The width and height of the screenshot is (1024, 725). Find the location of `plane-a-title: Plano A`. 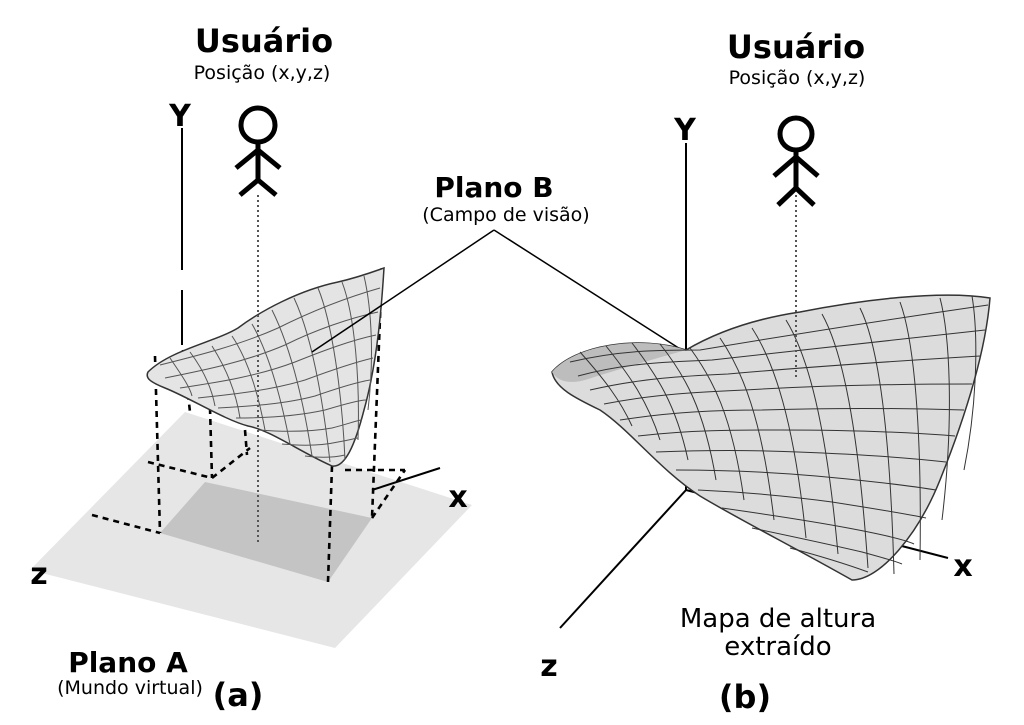

plane-a-title: Plano A is located at coordinates (128, 662).